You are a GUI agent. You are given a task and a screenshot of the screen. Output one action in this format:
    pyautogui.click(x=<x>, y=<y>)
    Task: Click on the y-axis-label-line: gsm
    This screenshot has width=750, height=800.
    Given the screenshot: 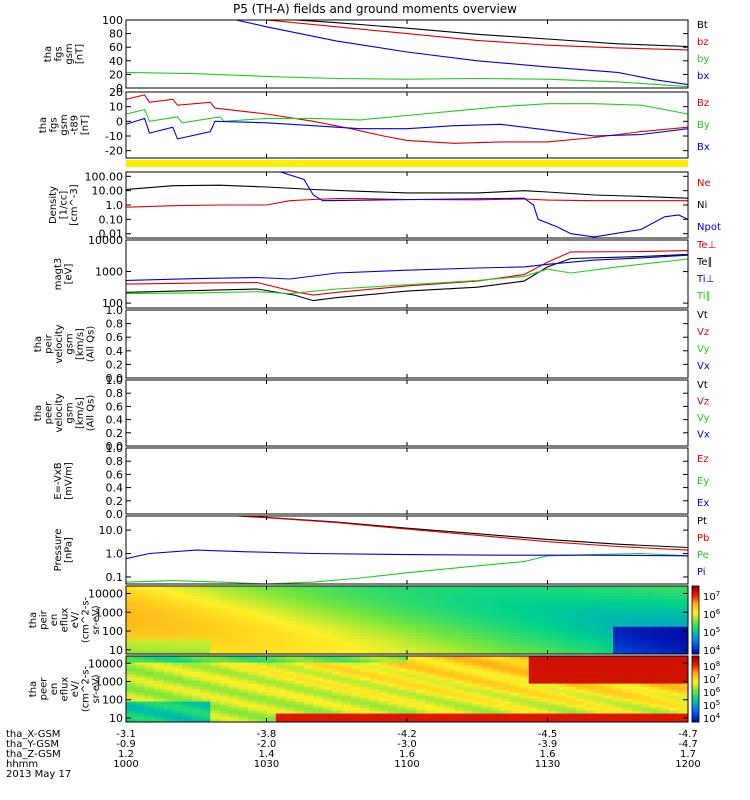 What is the action you would take?
    pyautogui.click(x=70, y=412)
    